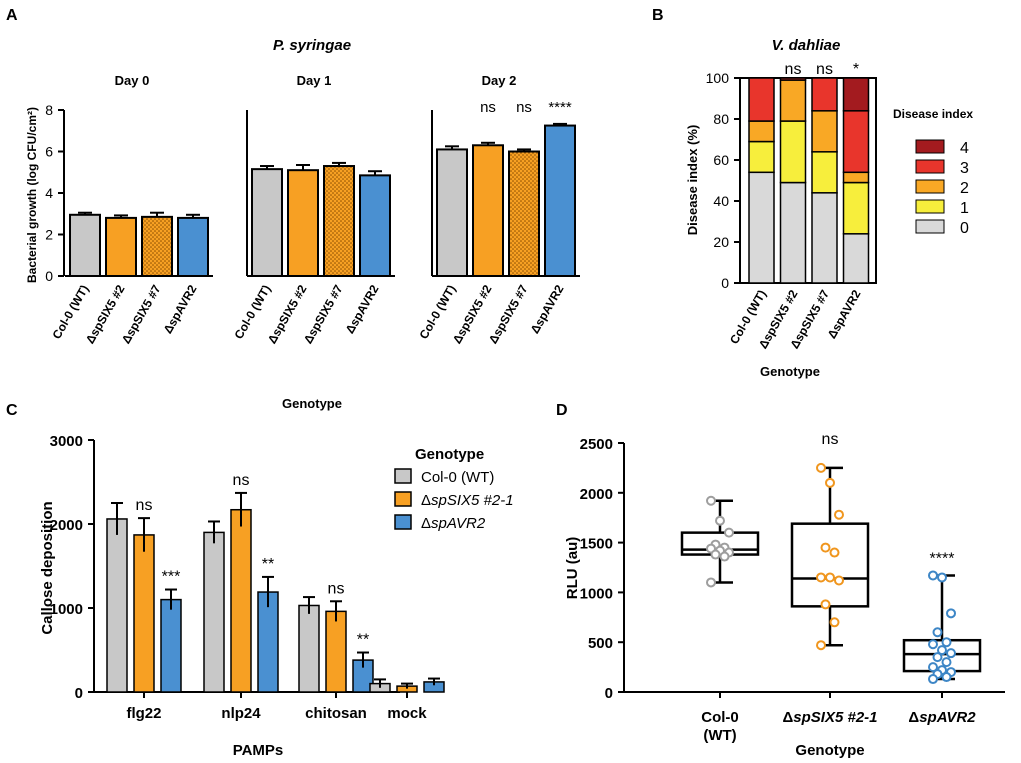  I want to click on y-tick-label: 3000, so click(66, 441).